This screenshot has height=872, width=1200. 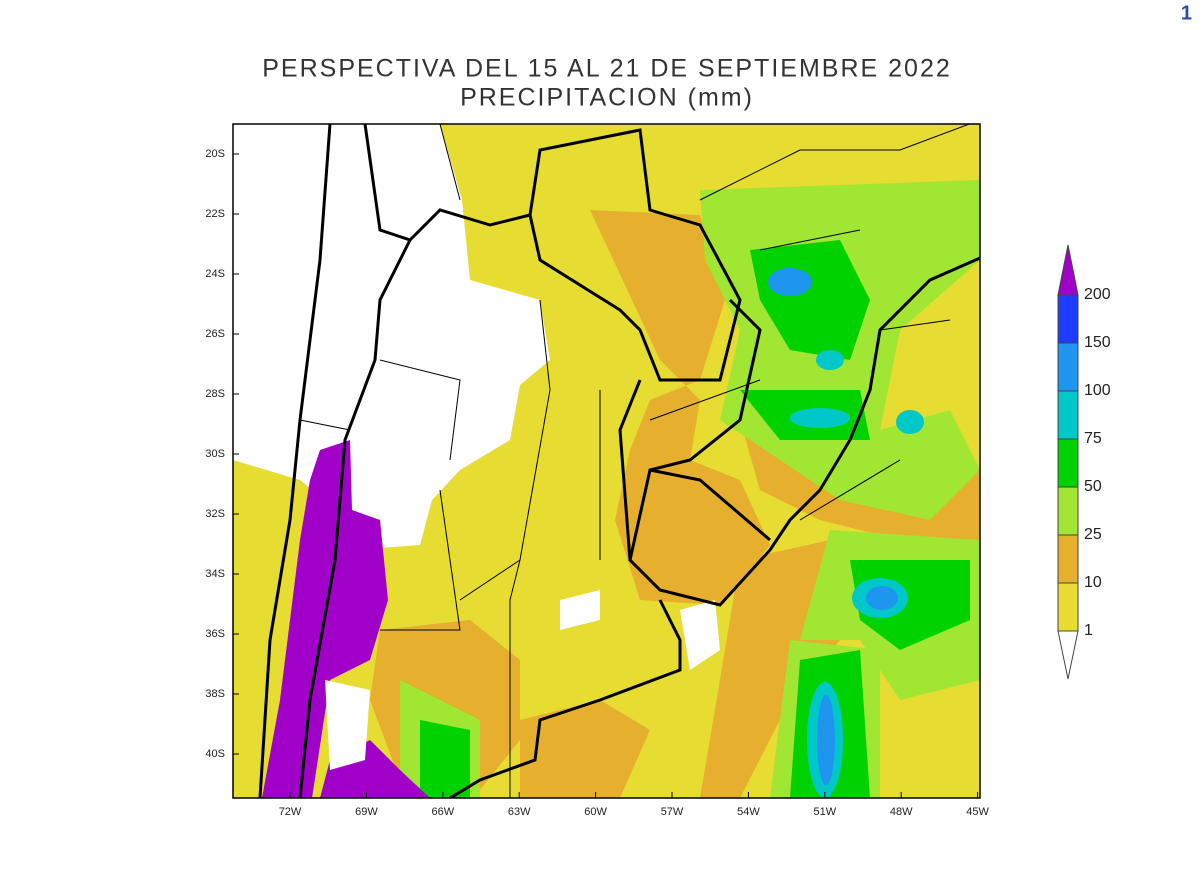 What do you see at coordinates (442, 812) in the screenshot?
I see `lon-label: 66W` at bounding box center [442, 812].